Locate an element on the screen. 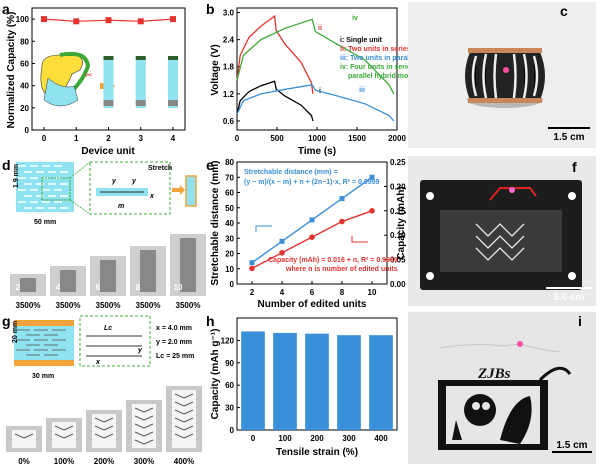 The width and height of the screenshot is (600, 467). led-icon-i is located at coordinates (520, 344).